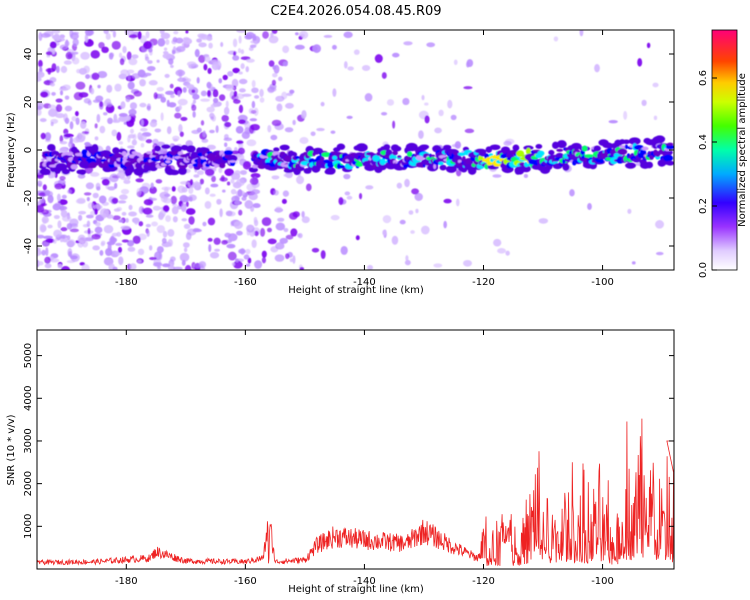 The height and width of the screenshot is (600, 750). What do you see at coordinates (28, 198) in the screenshot?
I see `spectrogram-y-tick-label: -20` at bounding box center [28, 198].